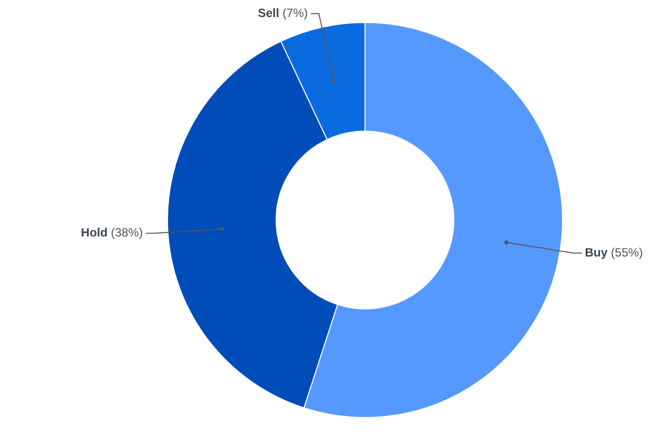 The height and width of the screenshot is (447, 671). What do you see at coordinates (626, 252) in the screenshot?
I see `data-label: (55%)` at bounding box center [626, 252].